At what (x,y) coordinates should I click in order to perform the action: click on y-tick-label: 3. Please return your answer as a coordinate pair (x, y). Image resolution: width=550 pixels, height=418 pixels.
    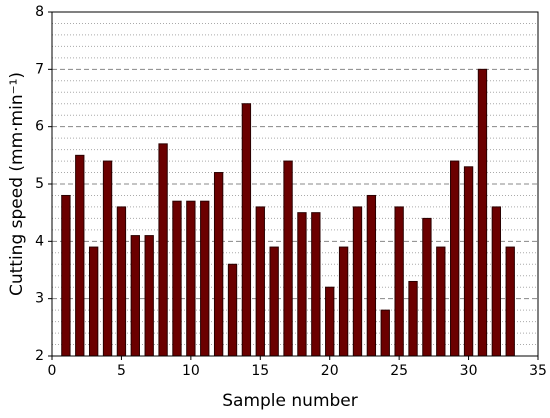
    Looking at the image, I should click on (39, 299).